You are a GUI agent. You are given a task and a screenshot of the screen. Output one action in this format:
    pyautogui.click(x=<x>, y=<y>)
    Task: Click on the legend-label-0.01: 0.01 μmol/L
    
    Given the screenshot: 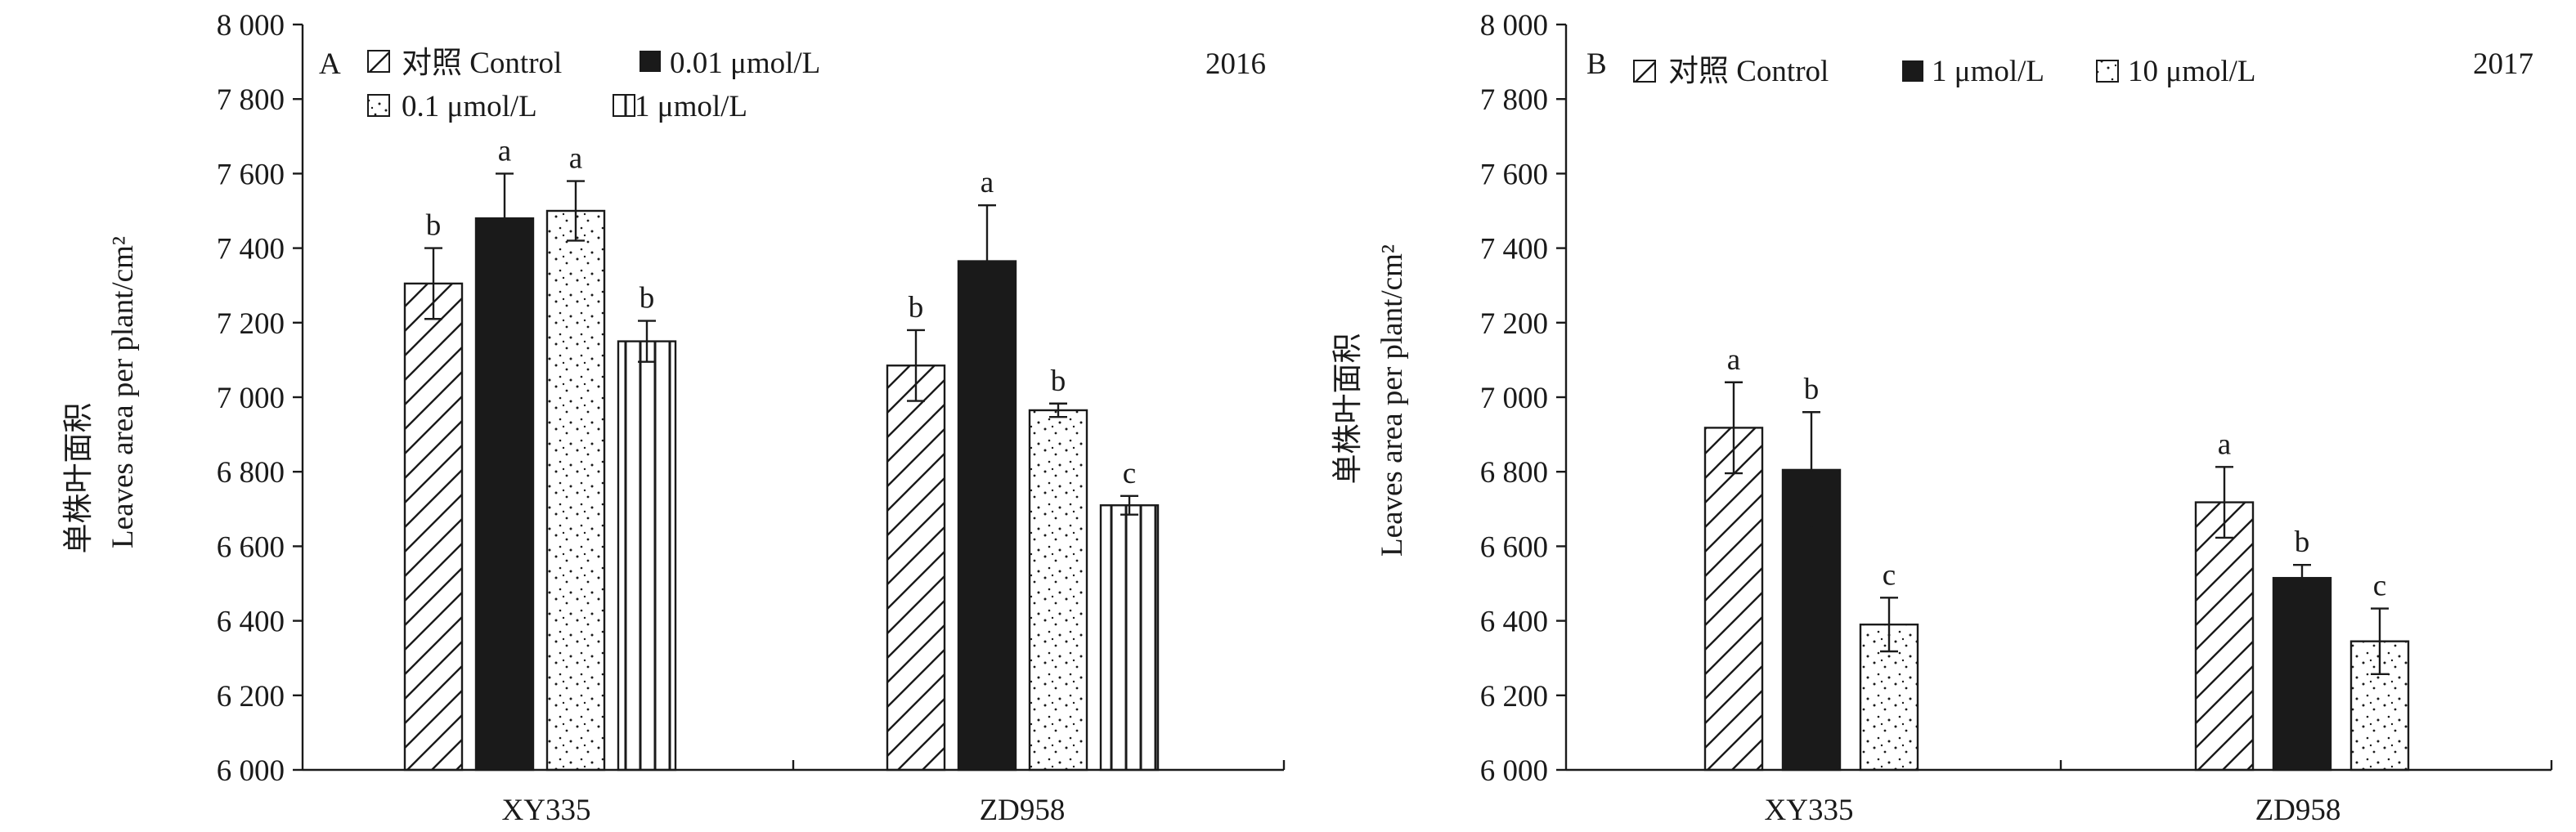 What is the action you would take?
    pyautogui.click(x=745, y=64)
    